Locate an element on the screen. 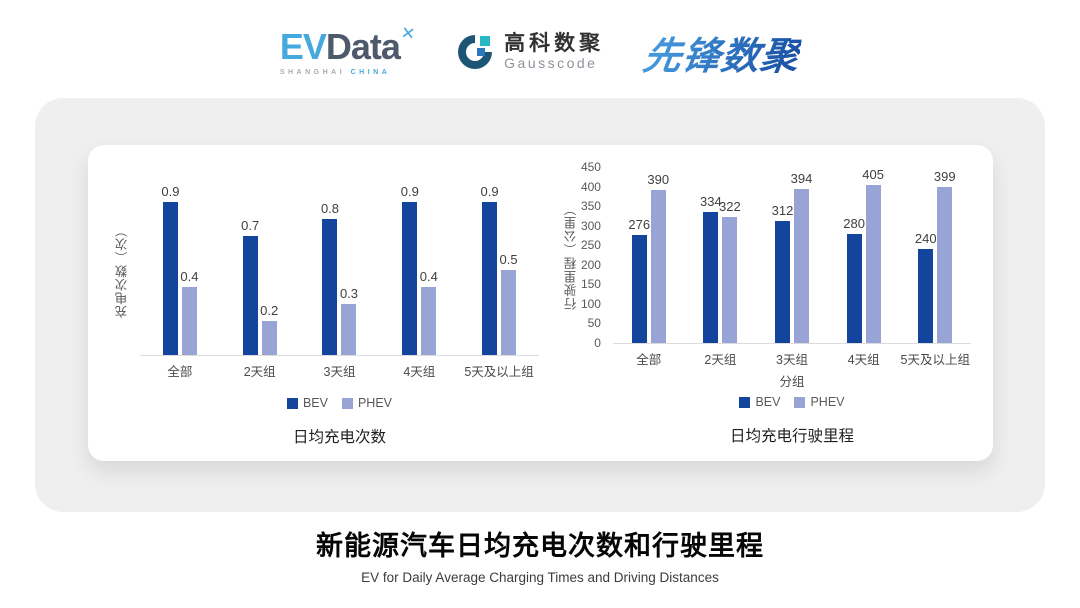 Image resolution: width=1080 pixels, height=608 pixels. y-axis-tick-label: 250 is located at coordinates (590, 245).